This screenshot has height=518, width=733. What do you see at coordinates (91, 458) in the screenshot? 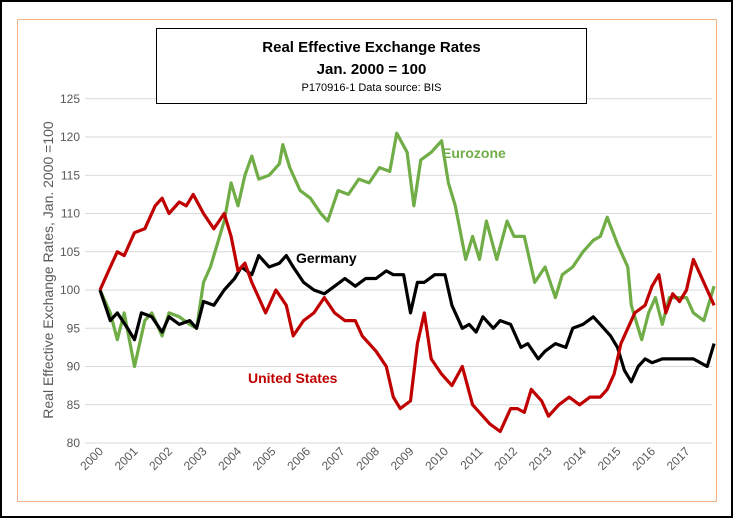
I see `x-tick-label: 2000` at bounding box center [91, 458].